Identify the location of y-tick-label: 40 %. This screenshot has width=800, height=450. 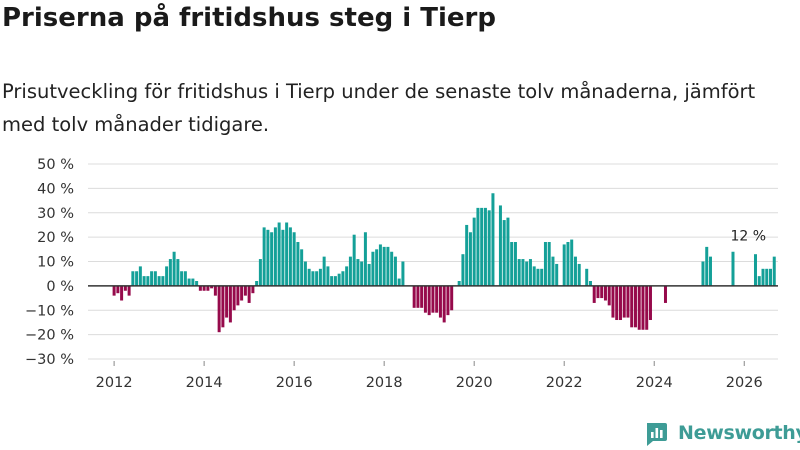
(55, 189).